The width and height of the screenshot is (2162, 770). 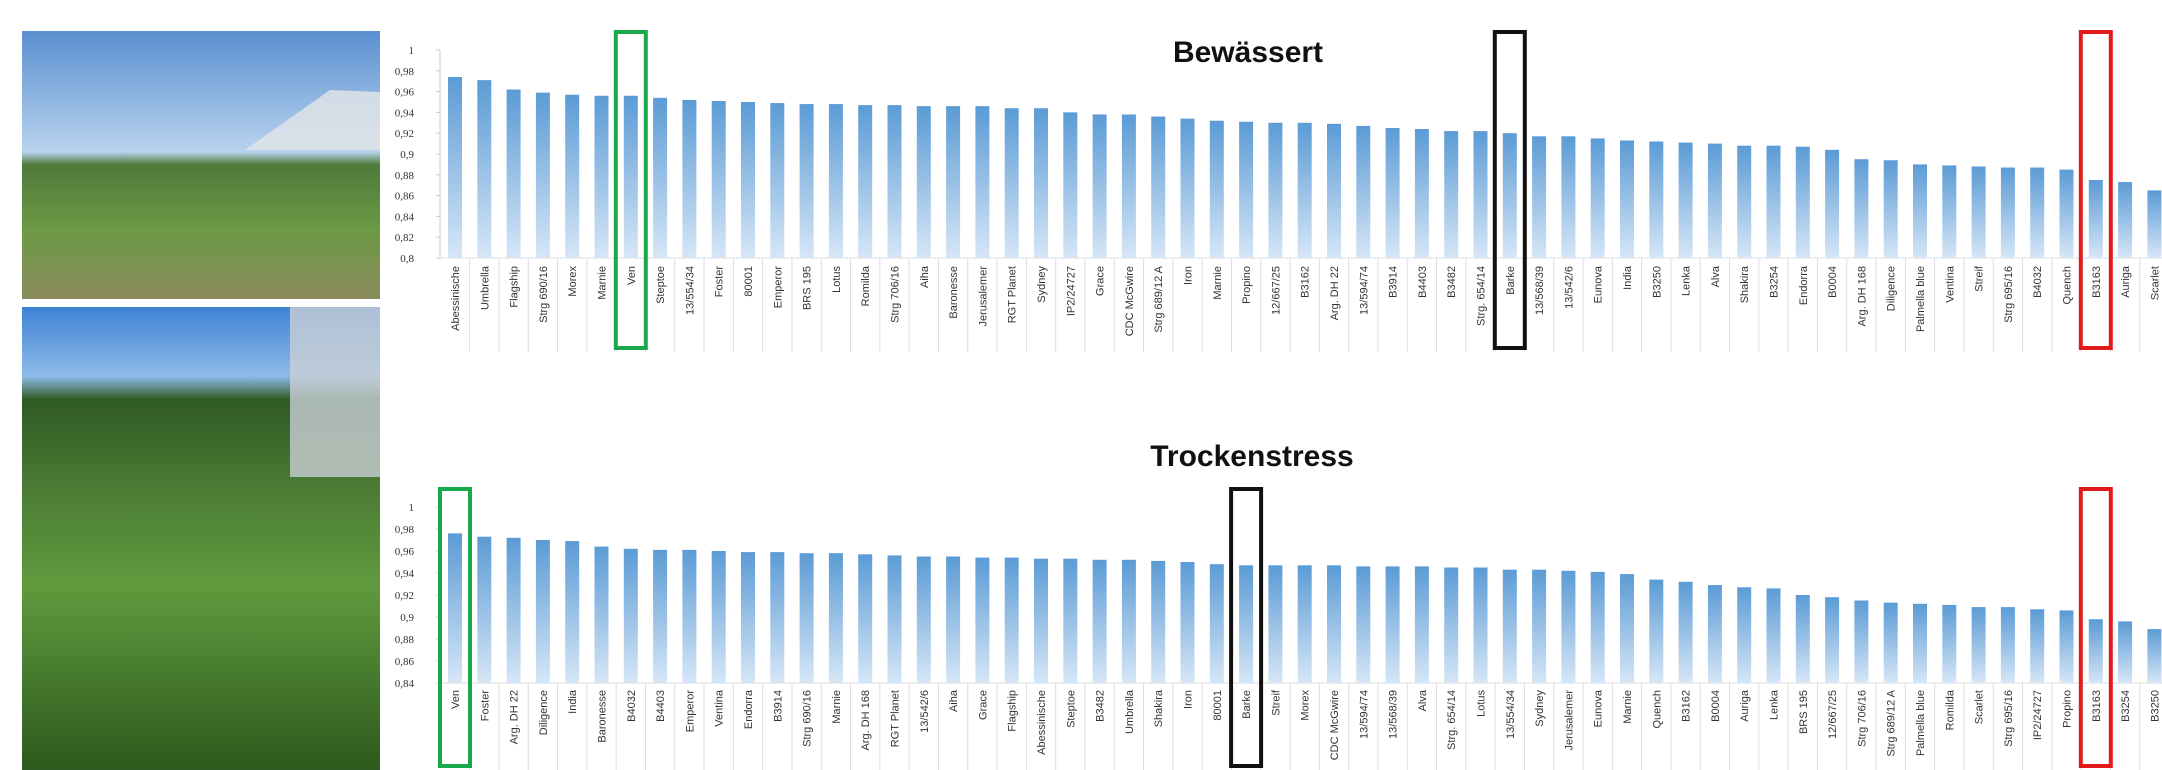 What do you see at coordinates (1804, 285) in the screenshot?
I see `x-tick-label: Endorra` at bounding box center [1804, 285].